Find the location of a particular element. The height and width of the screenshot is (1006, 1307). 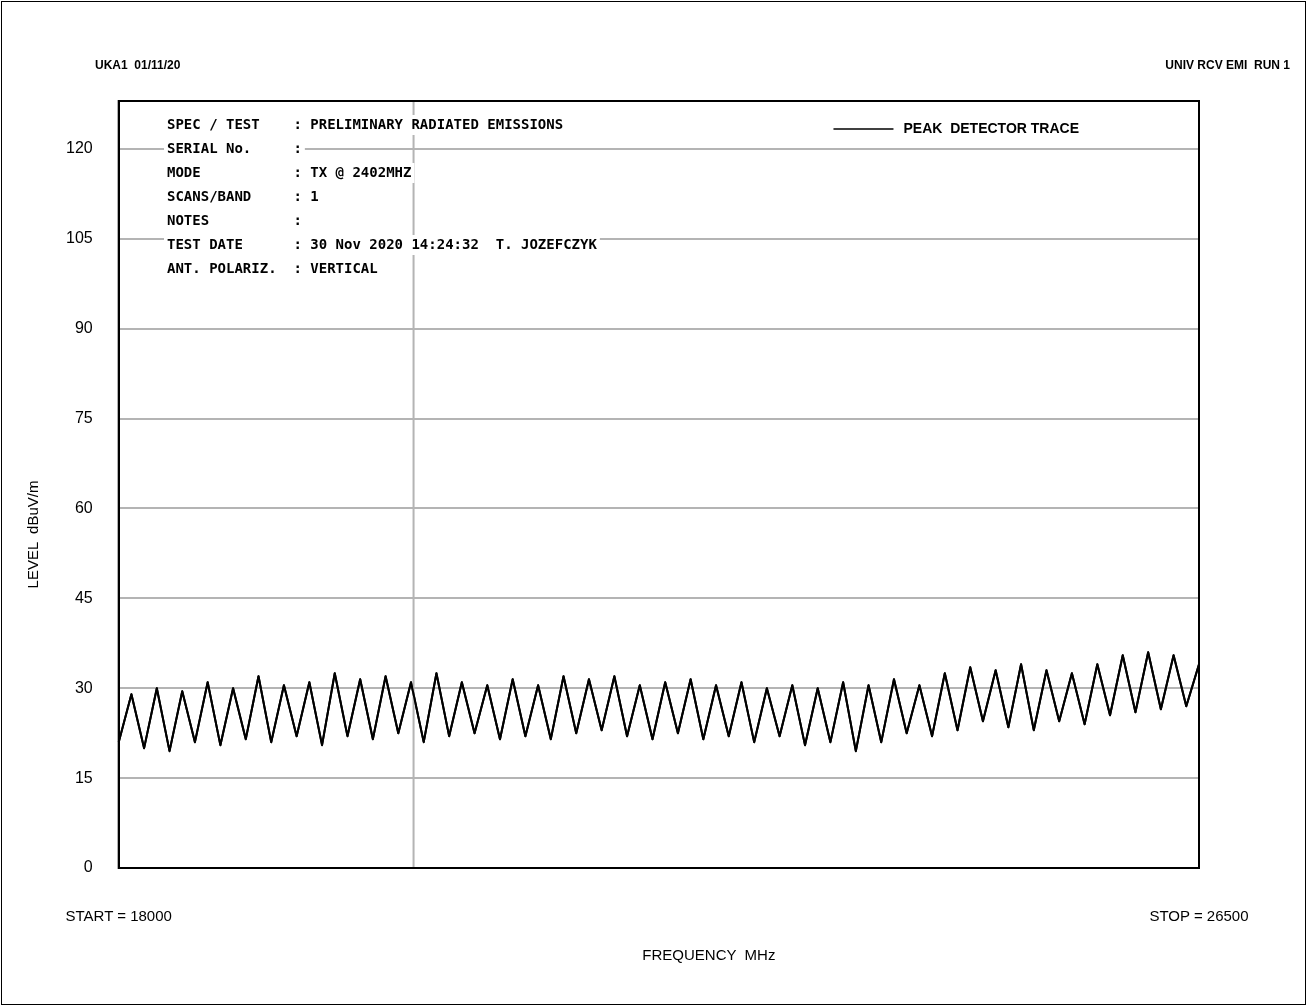

y-tick-label: 30 is located at coordinates (83, 687).